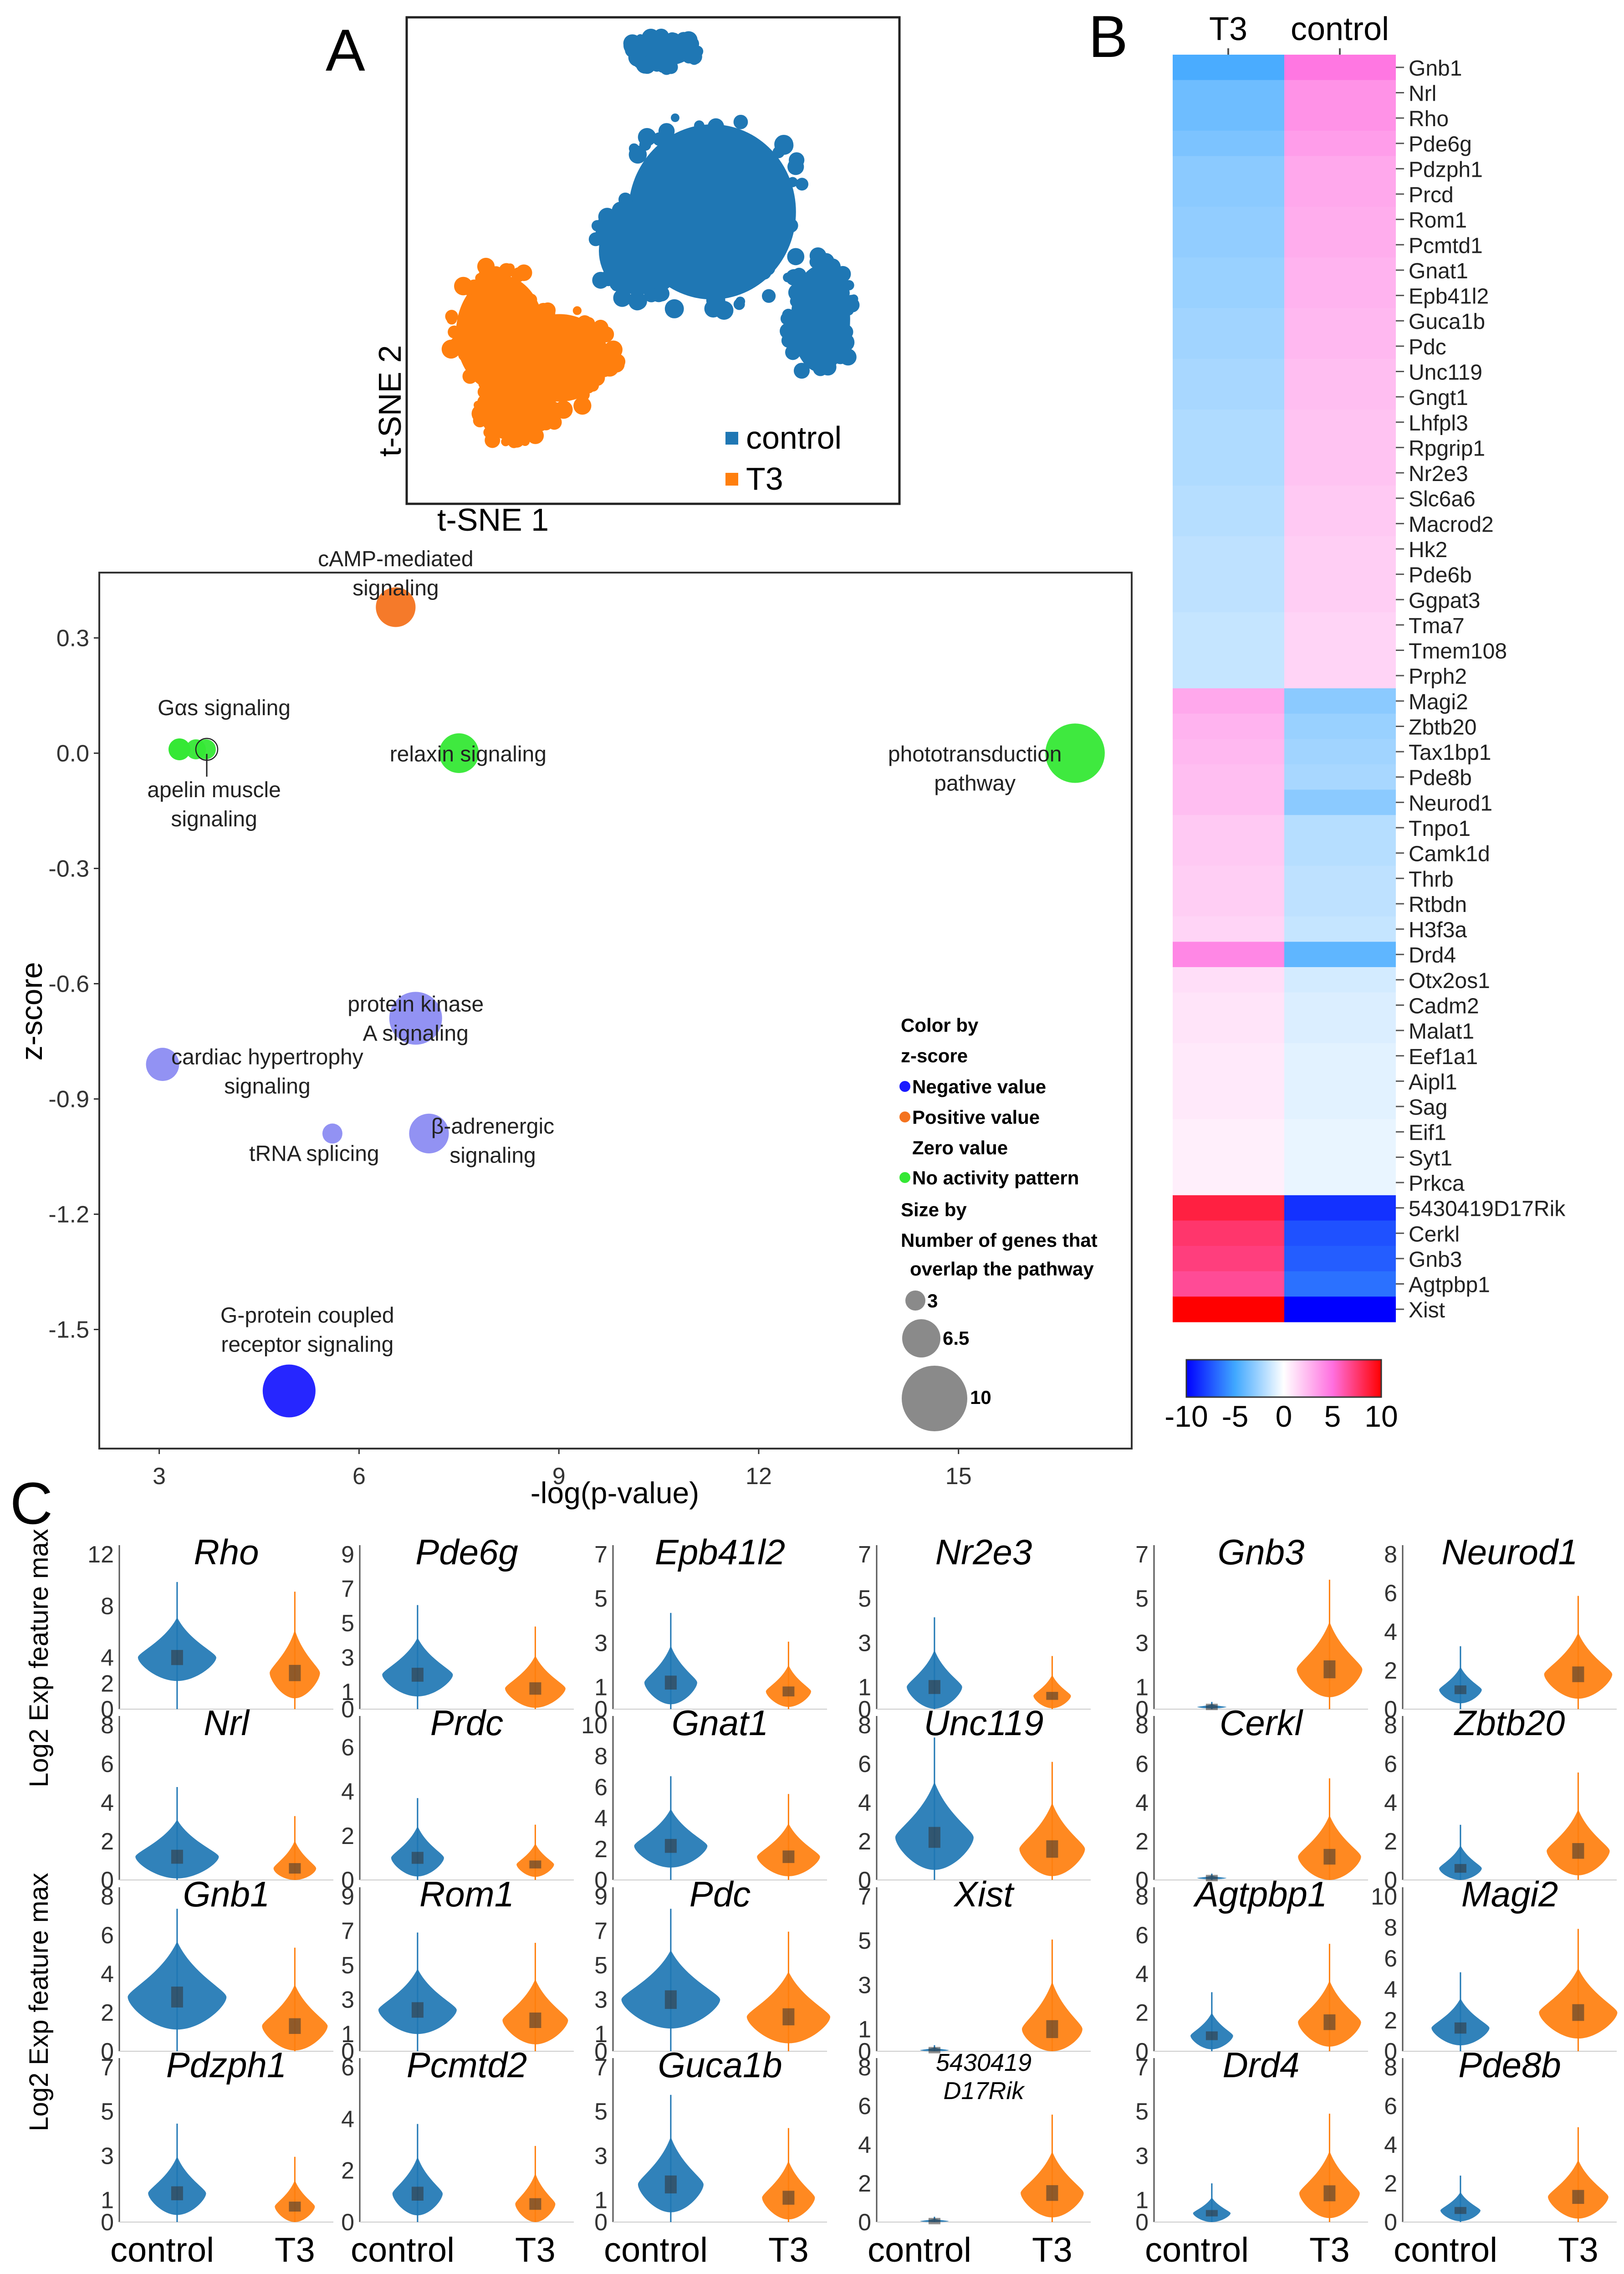 The image size is (1624, 2274). Describe the element at coordinates (1438, 398) in the screenshot. I see `heatmap-gene-label: Gngt1` at that location.